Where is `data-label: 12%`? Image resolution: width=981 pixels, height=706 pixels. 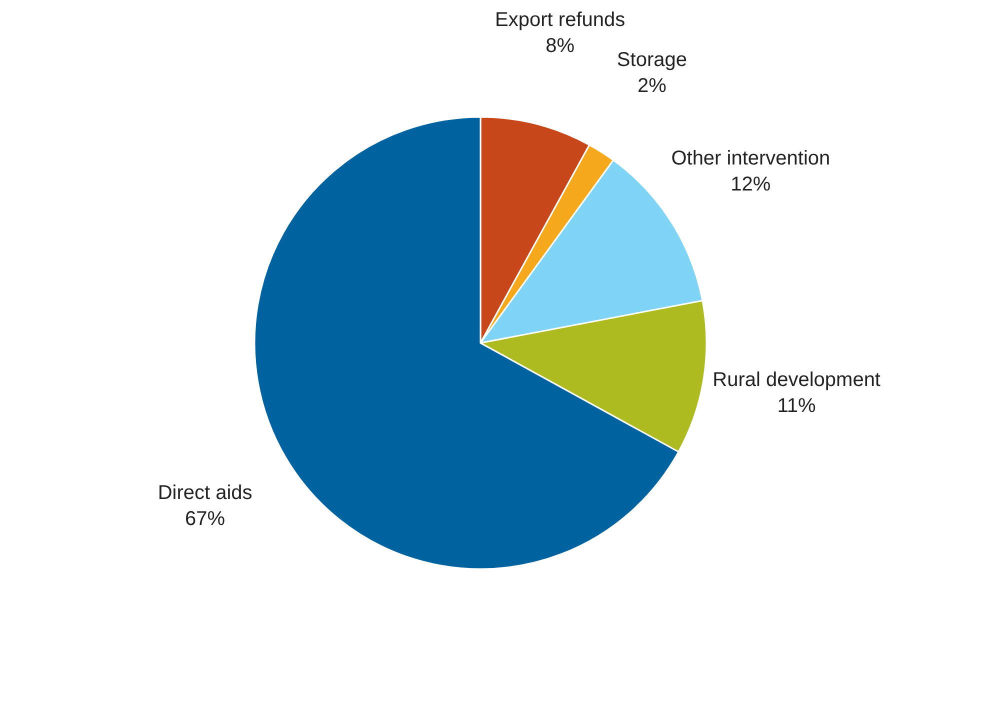 data-label: 12% is located at coordinates (750, 185).